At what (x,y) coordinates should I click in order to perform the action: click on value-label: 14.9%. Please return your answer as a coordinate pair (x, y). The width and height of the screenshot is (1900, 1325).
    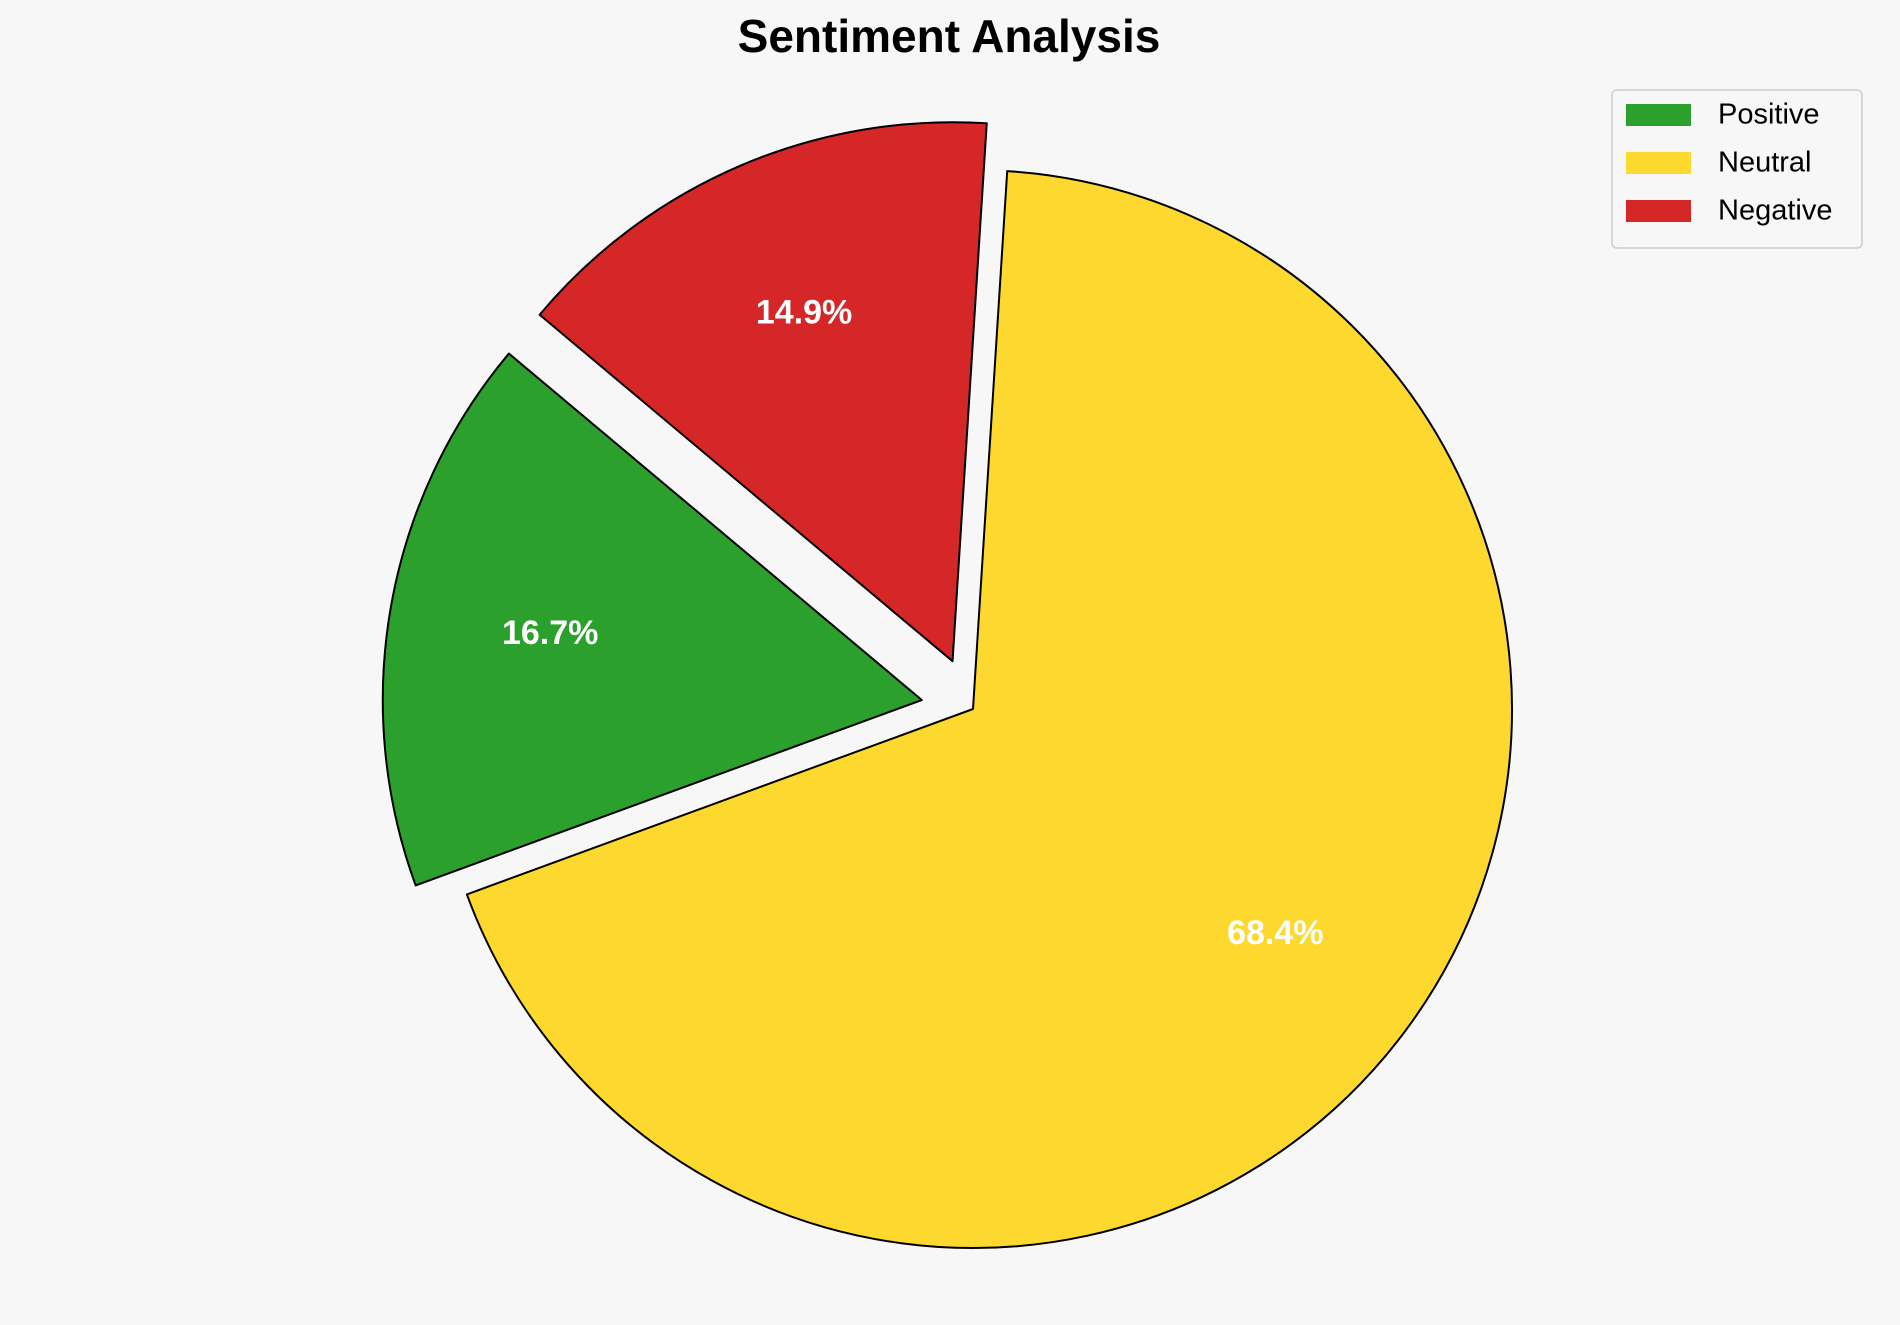
    Looking at the image, I should click on (804, 312).